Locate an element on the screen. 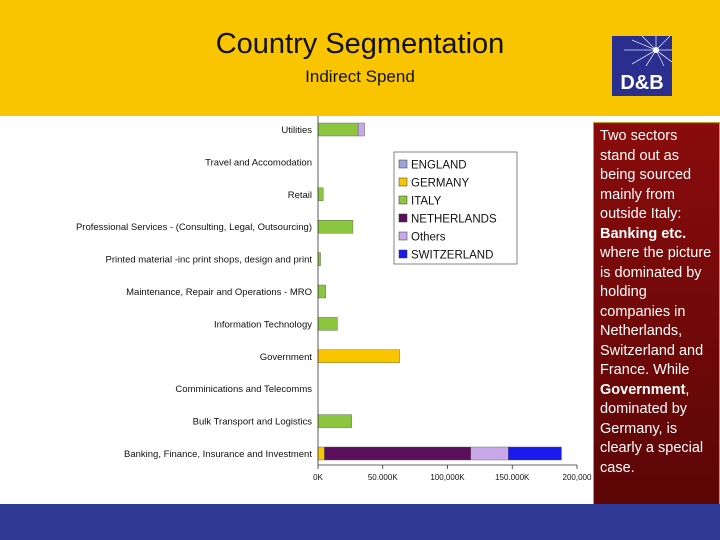 The height and width of the screenshot is (540, 720). commentary-highlight-government: Government is located at coordinates (643, 389).